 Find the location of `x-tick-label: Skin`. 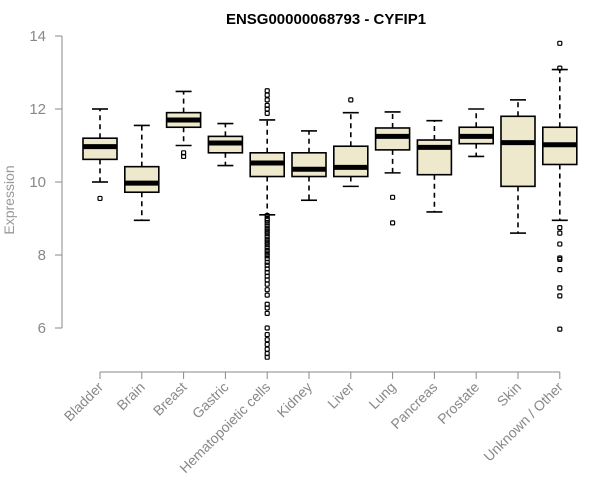

x-tick-label: Skin is located at coordinates (509, 394).